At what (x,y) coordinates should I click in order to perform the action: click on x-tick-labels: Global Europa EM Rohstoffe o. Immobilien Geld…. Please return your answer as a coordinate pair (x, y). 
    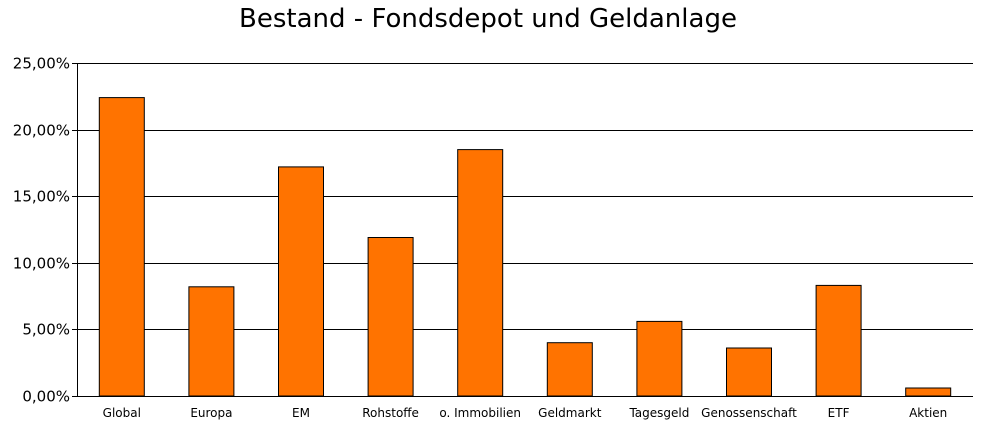
    Looking at the image, I should click on (525, 413).